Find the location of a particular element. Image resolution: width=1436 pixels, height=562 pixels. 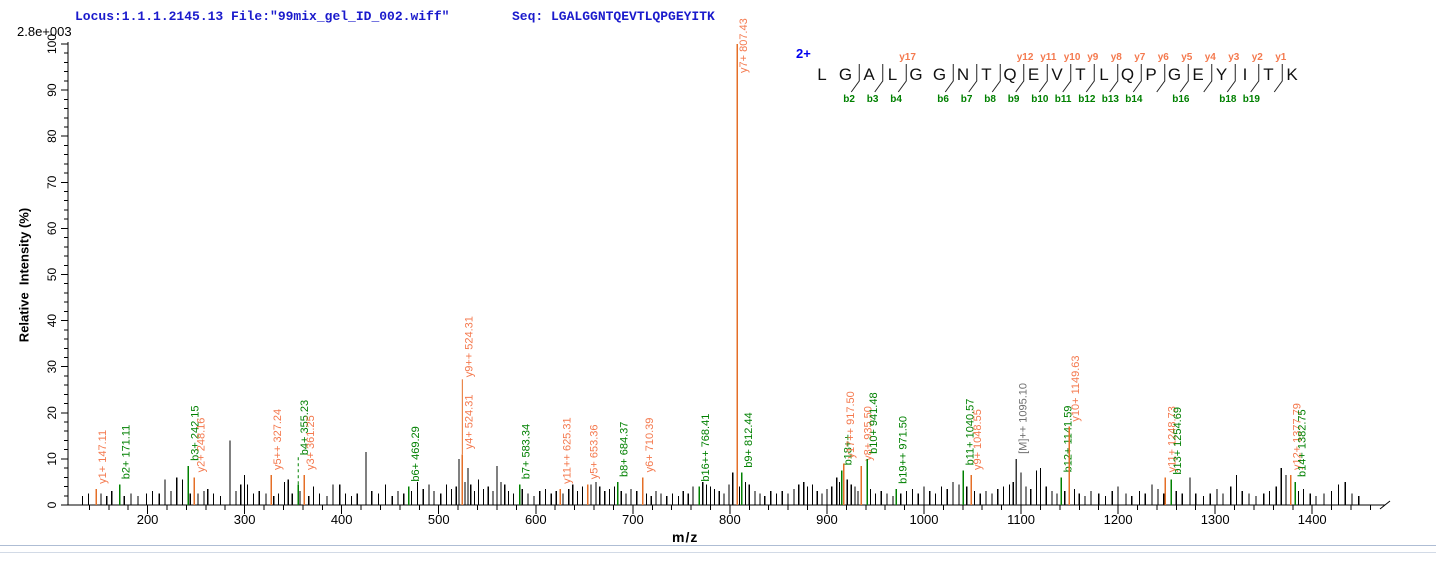

residue-letter: E is located at coordinates (1033, 74).